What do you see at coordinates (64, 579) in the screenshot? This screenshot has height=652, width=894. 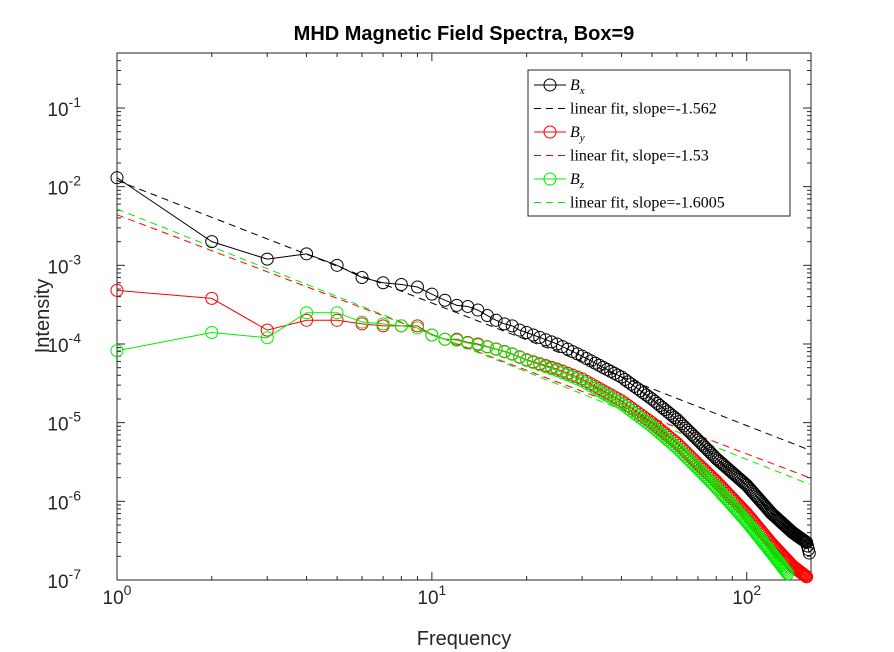 I see `y-tick-label: 10⁻⁷` at bounding box center [64, 579].